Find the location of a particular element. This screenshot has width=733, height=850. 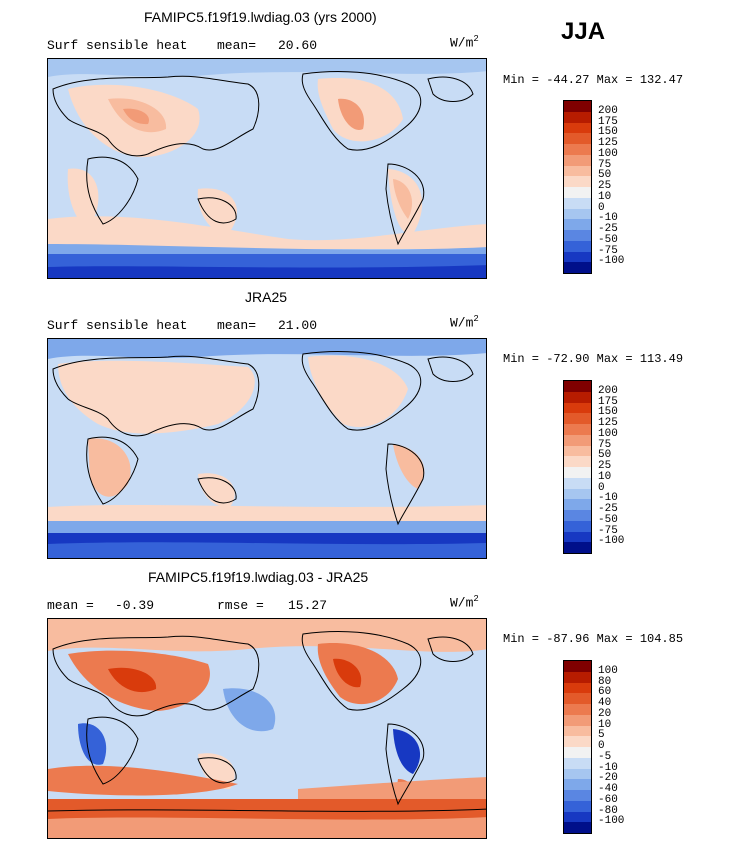

panel-2-colorbar is located at coordinates (577, 747).